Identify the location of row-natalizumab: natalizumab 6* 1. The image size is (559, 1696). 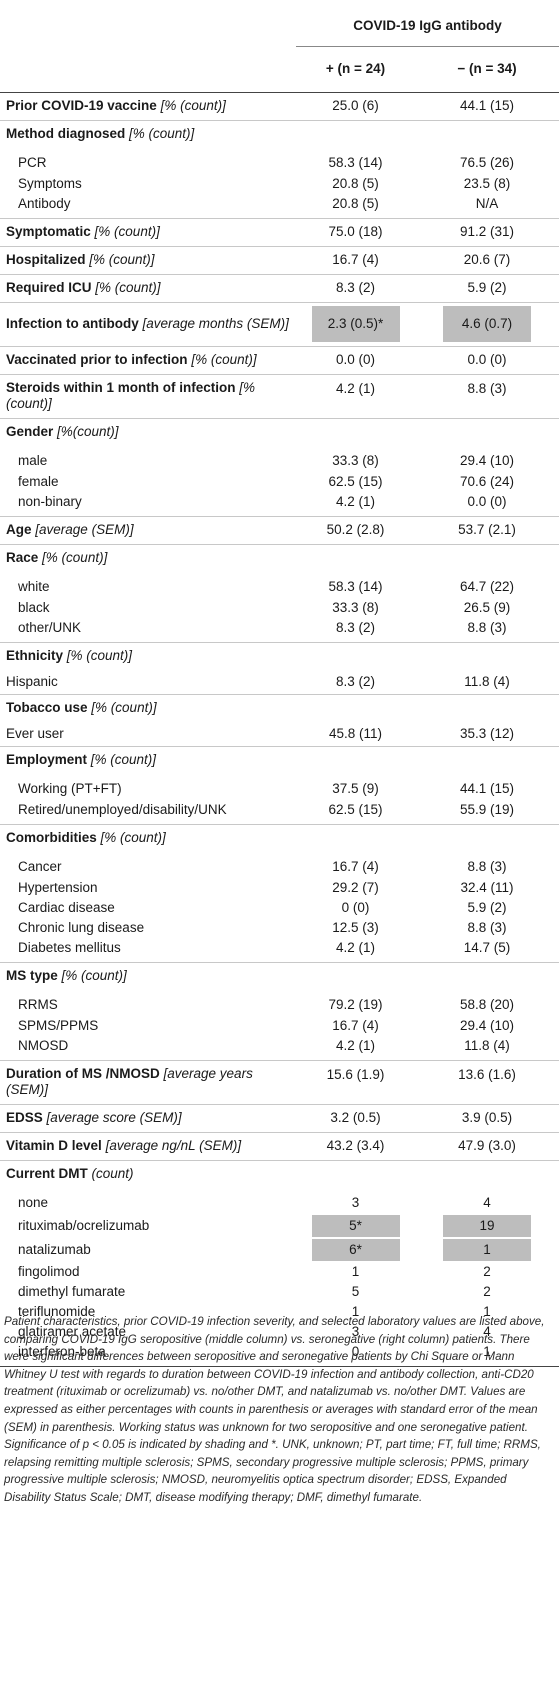
(279, 1250).